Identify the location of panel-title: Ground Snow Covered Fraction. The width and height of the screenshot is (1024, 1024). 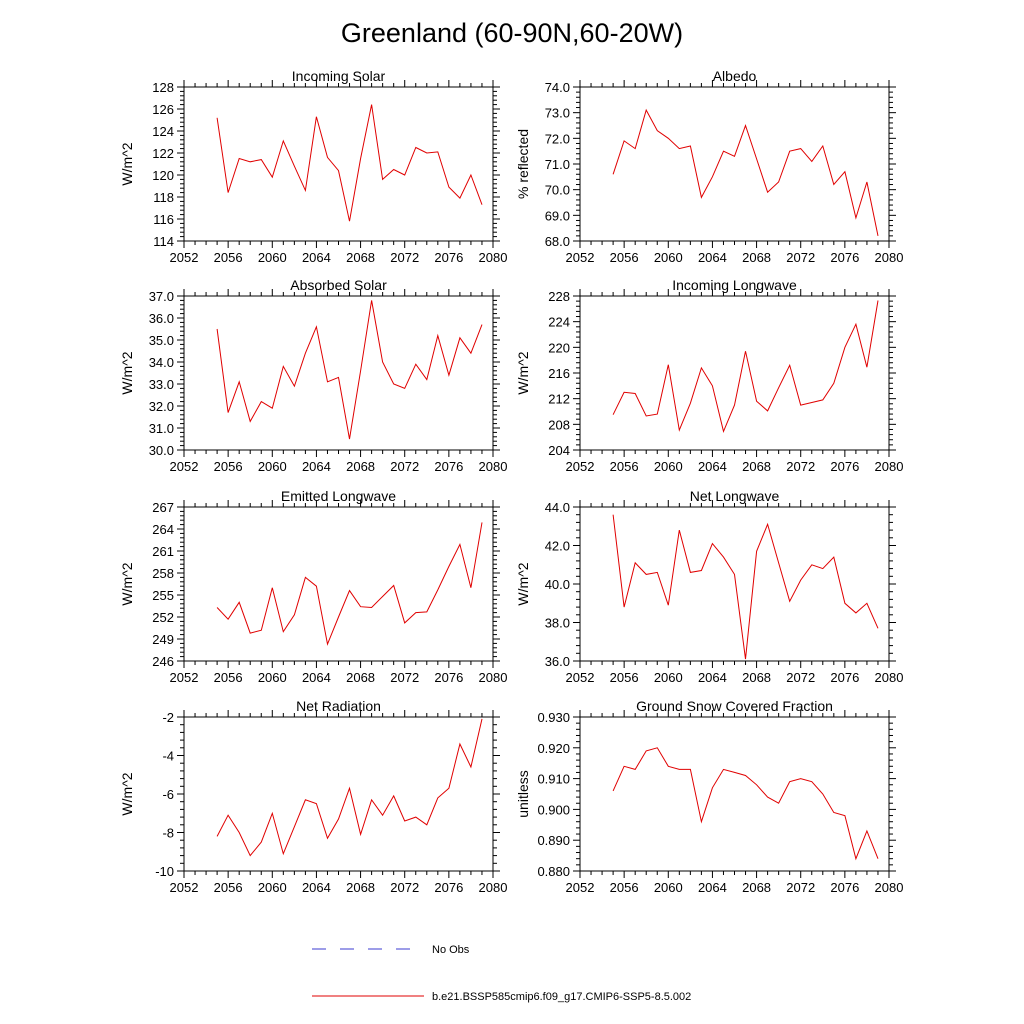
(734, 706).